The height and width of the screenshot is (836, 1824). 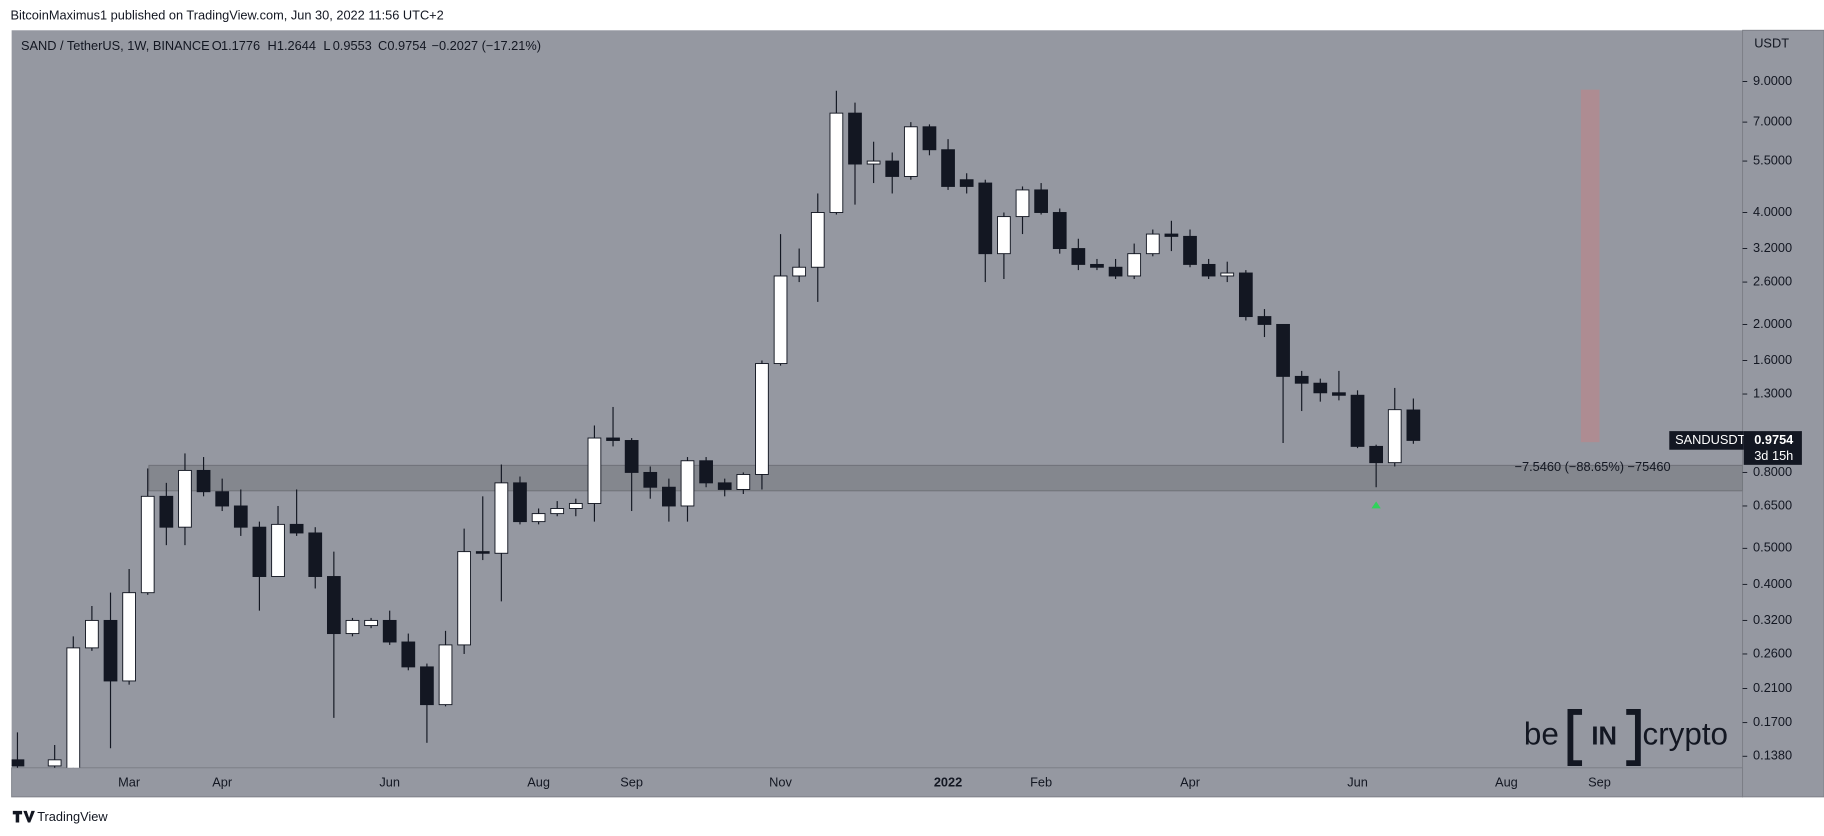 What do you see at coordinates (1041, 781) in the screenshot?
I see `x-tick-label: Feb` at bounding box center [1041, 781].